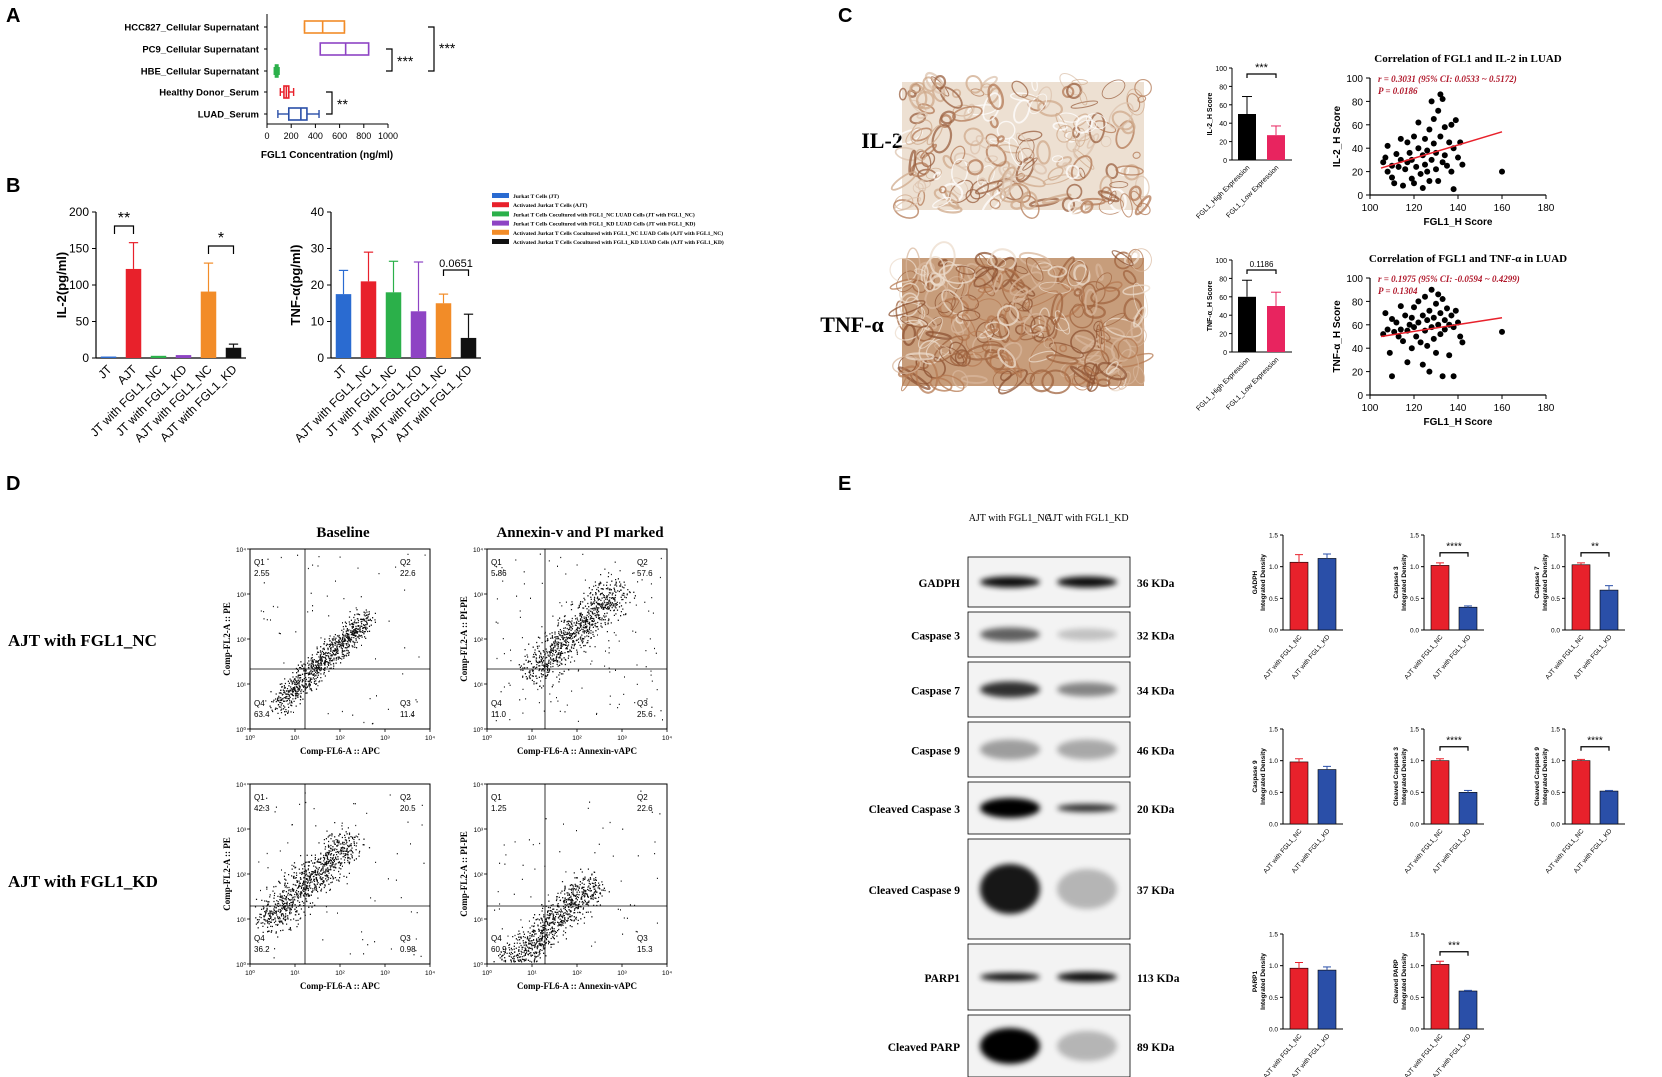 The height and width of the screenshot is (1077, 1662). Describe the element at coordinates (1358, 373) in the screenshot. I see `y-tick-label: 20` at that location.